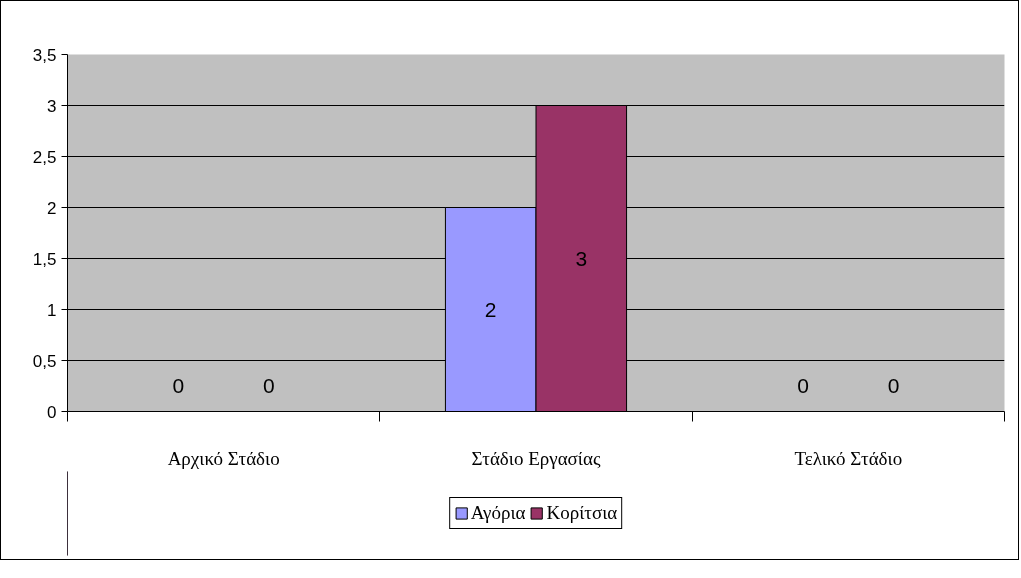  What do you see at coordinates (582, 513) in the screenshot?
I see `legend-label: Κορίτσια` at bounding box center [582, 513].